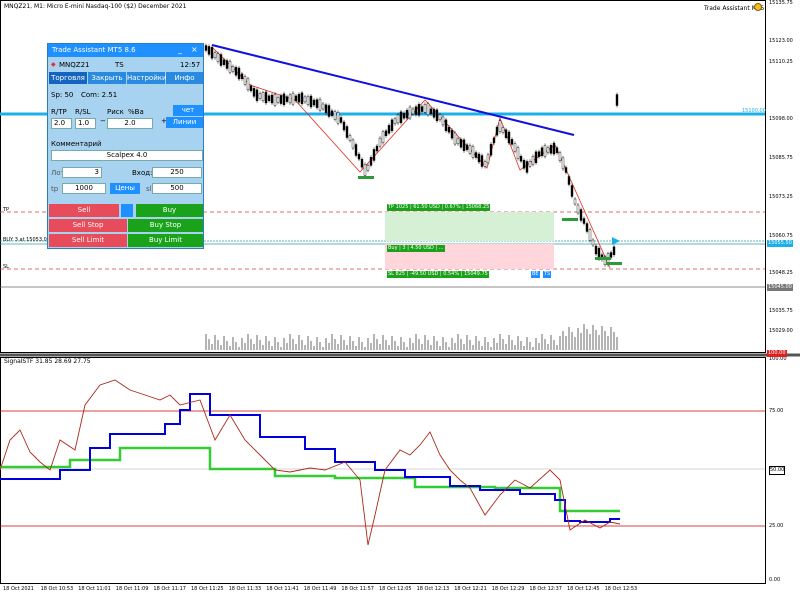 The image size is (800, 597). I want to click on sl-info-box: SL 825 | -49.50 USD | 0.54% | 15049.75, so click(438, 274).